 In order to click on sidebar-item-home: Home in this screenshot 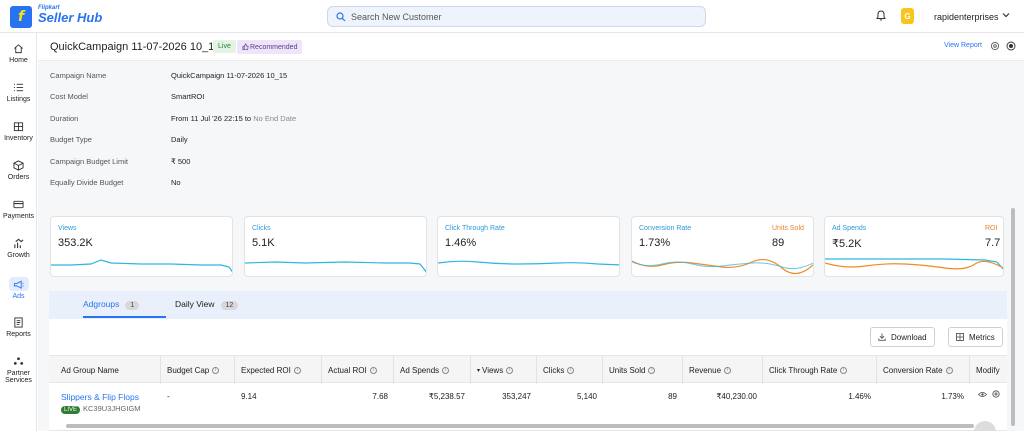, I will do `click(18, 53)`.